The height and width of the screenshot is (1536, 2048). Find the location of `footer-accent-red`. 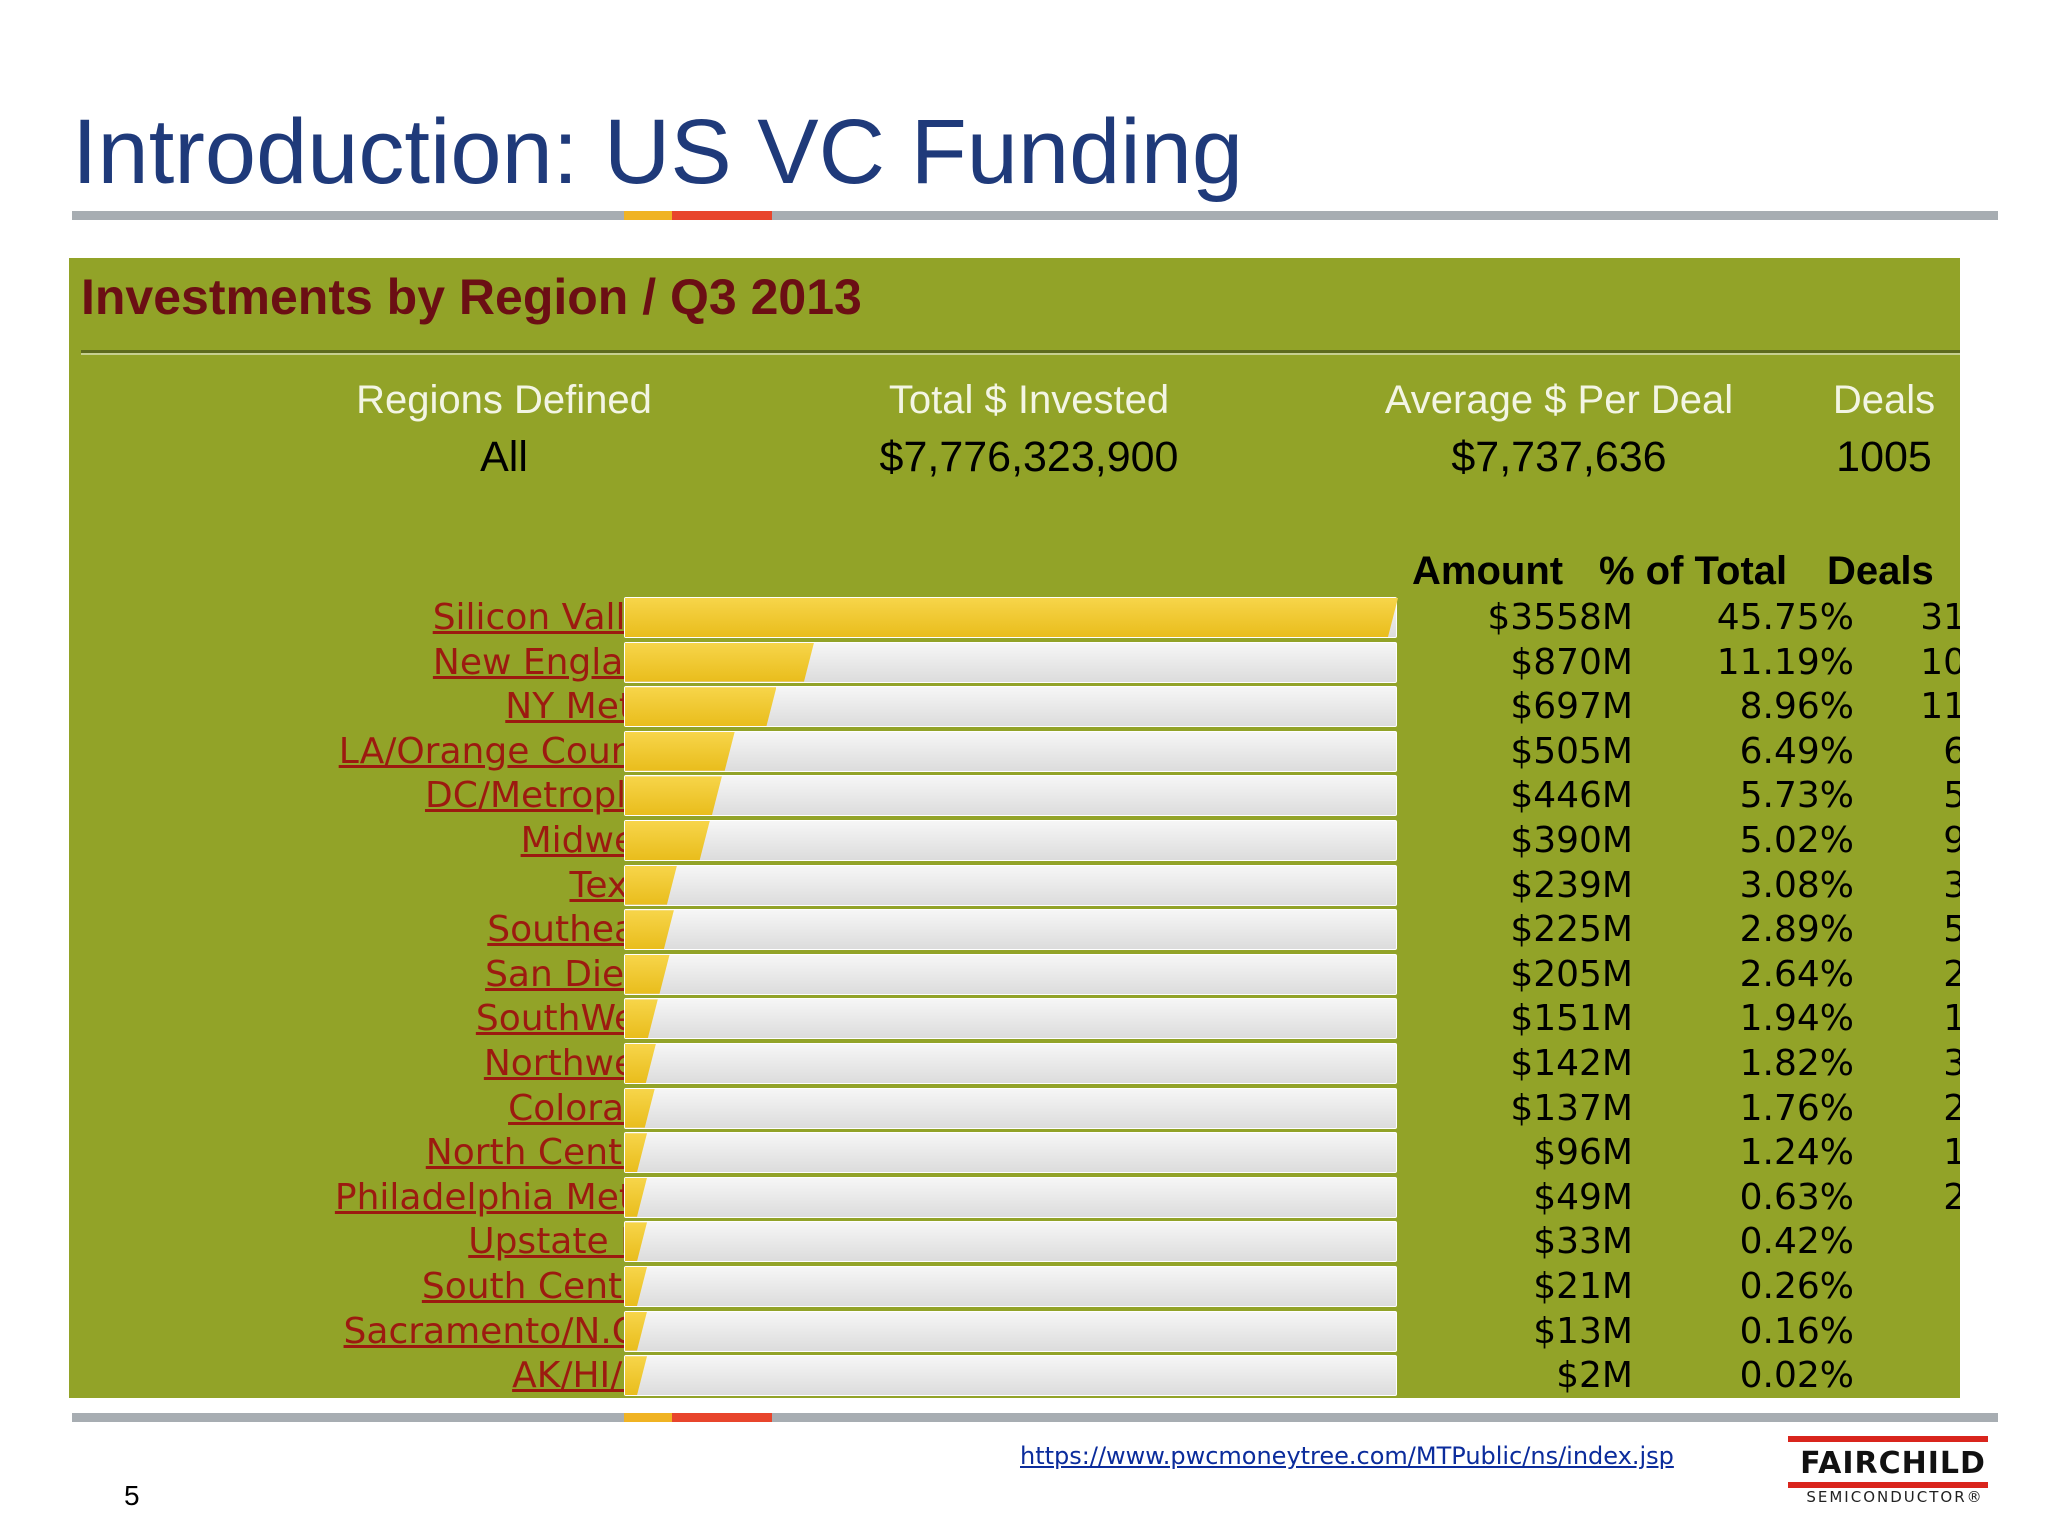

footer-accent-red is located at coordinates (722, 1417).